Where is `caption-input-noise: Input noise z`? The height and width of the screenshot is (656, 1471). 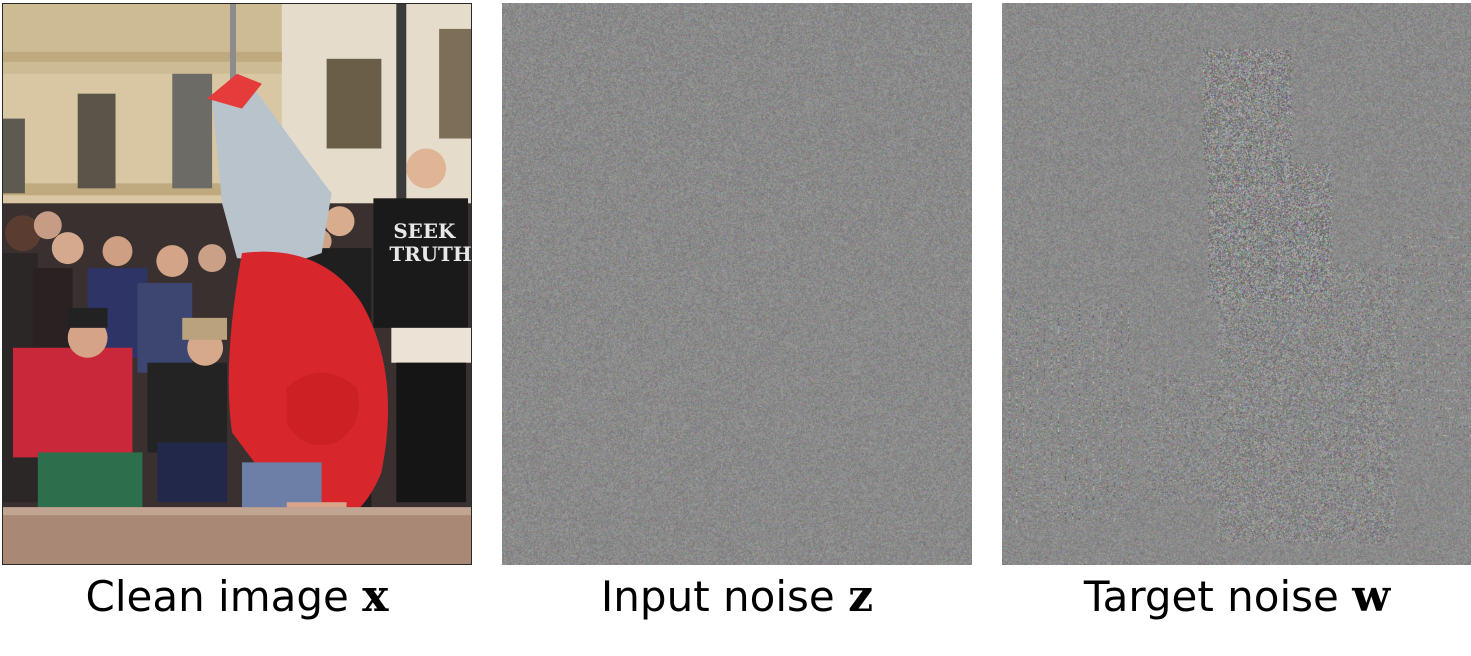
caption-input-noise: Input noise z is located at coordinates (737, 597).